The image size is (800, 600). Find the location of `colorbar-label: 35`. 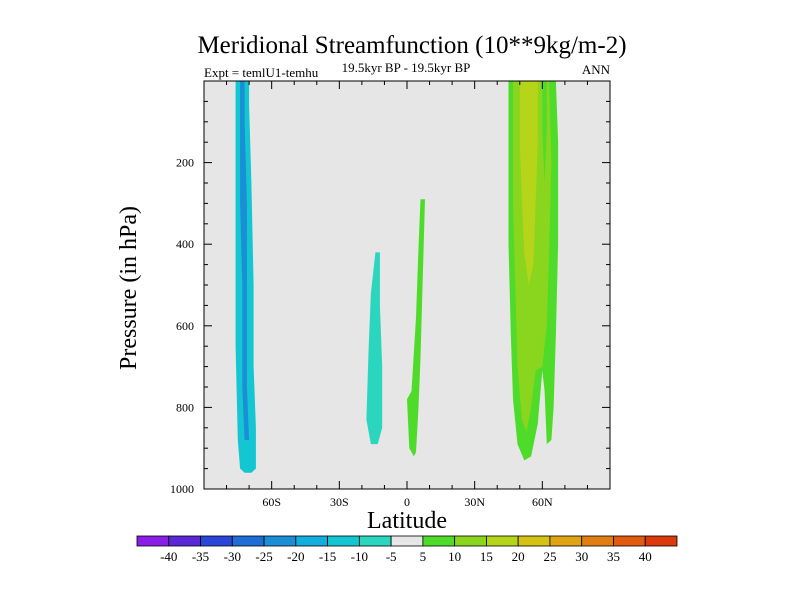

colorbar-label: 35 is located at coordinates (613, 556).